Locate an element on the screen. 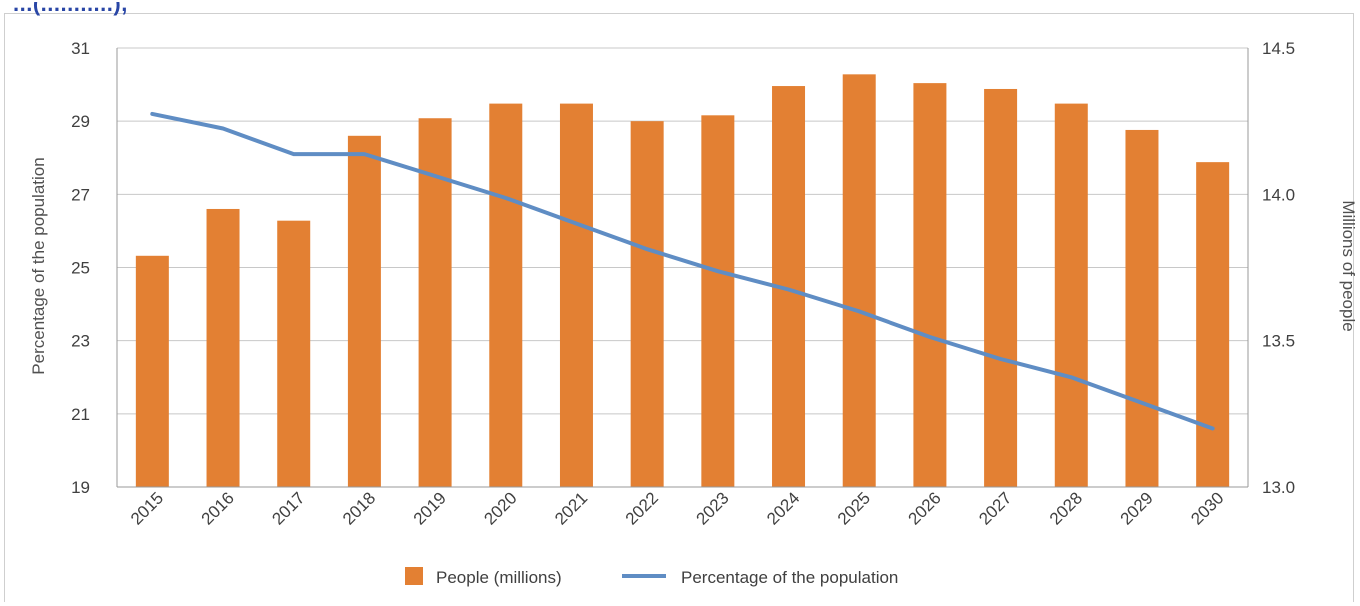 This screenshot has width=1360, height=606. x-tick-label: 2029 is located at coordinates (1137, 508).